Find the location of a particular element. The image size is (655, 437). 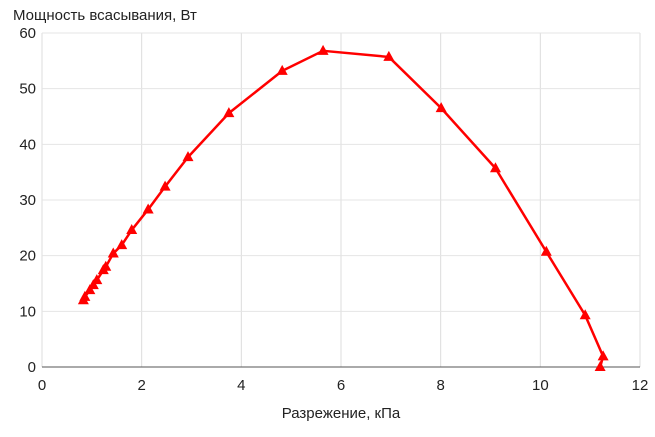

y-tick-label: 30 is located at coordinates (27, 200).